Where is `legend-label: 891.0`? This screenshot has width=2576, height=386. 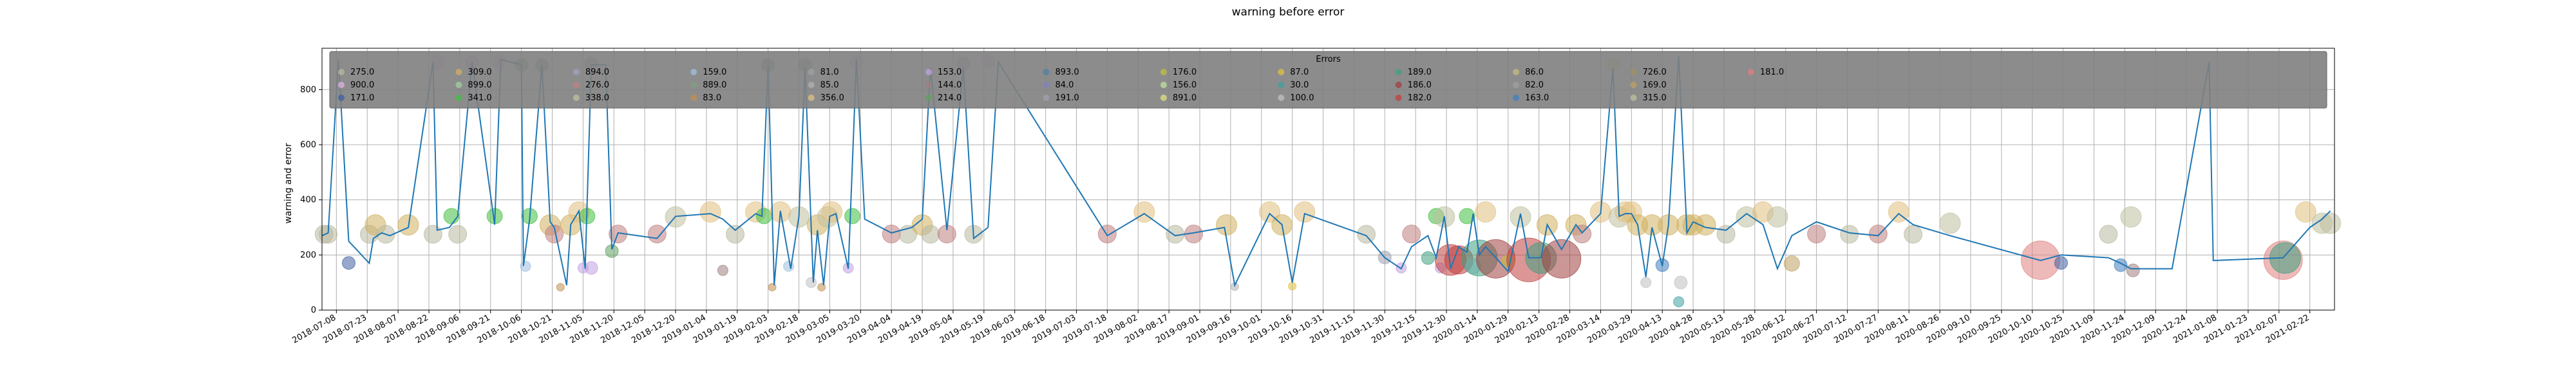 legend-label: 891.0 is located at coordinates (1185, 98).